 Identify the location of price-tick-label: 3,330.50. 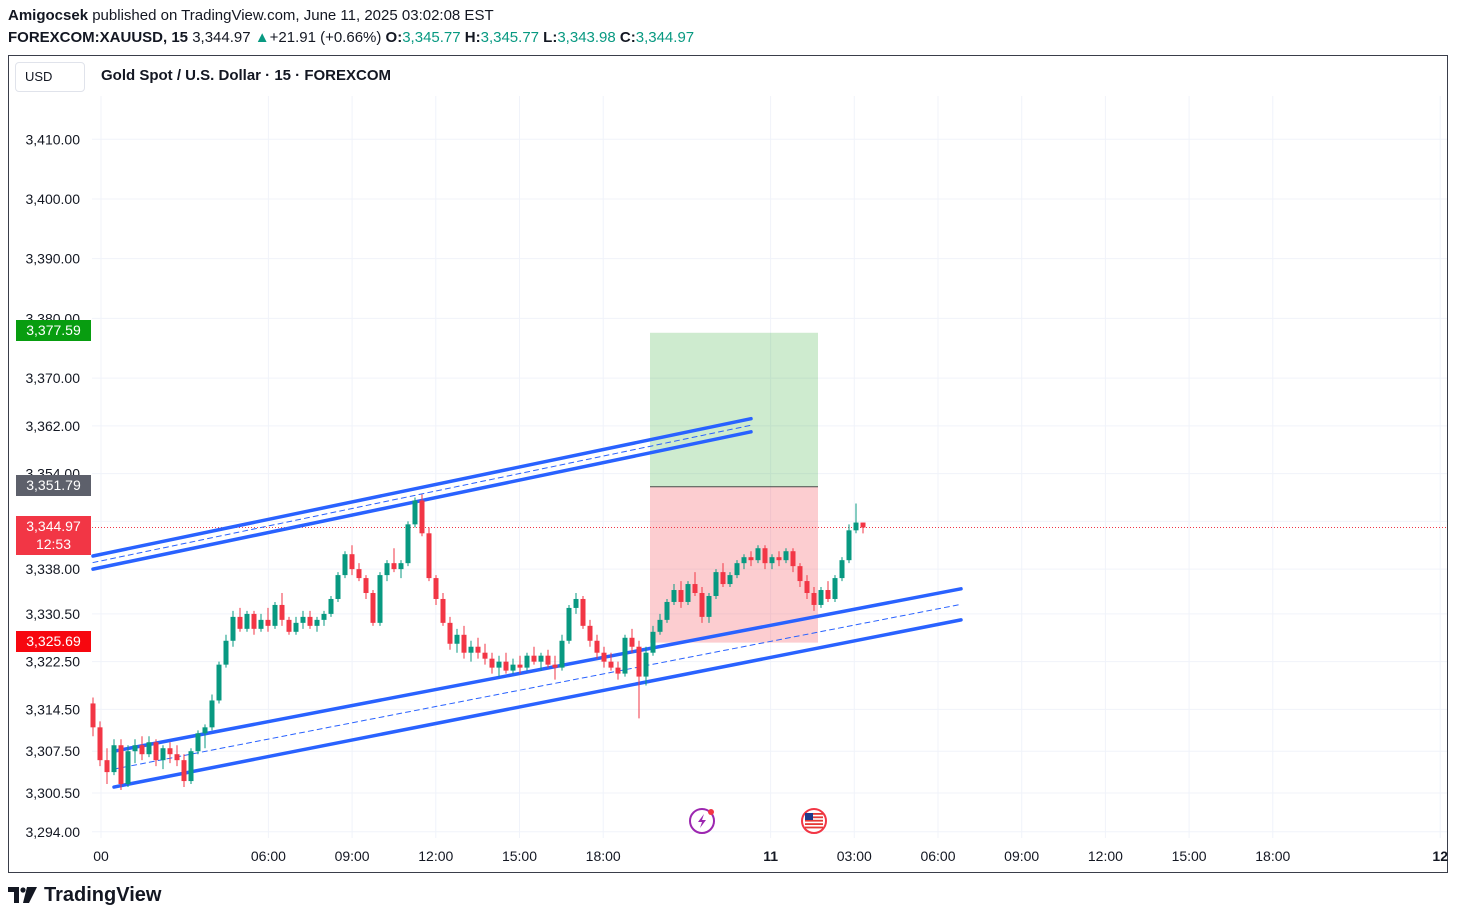
(53, 614).